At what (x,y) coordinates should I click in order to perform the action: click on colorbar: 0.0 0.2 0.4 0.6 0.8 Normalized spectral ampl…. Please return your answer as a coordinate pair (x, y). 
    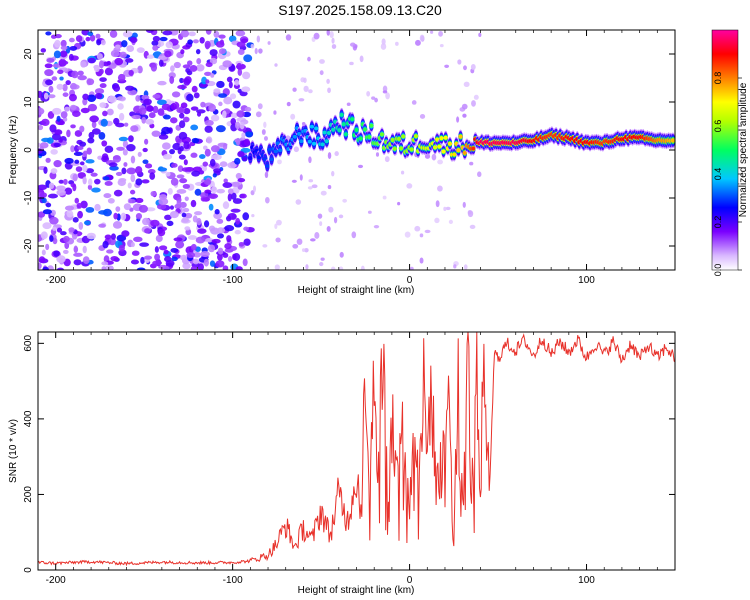
    Looking at the image, I should click on (730, 152).